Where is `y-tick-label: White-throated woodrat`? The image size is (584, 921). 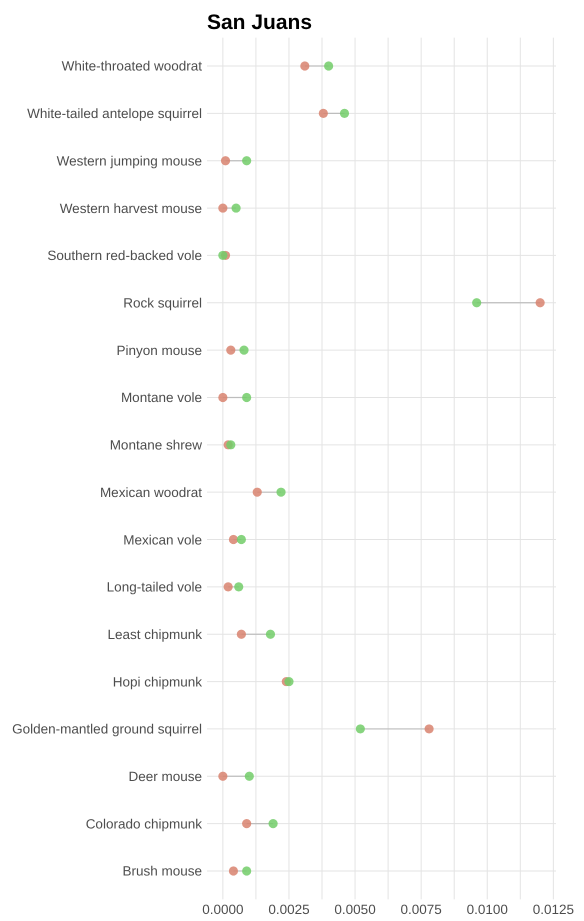 y-tick-label: White-throated woodrat is located at coordinates (132, 66).